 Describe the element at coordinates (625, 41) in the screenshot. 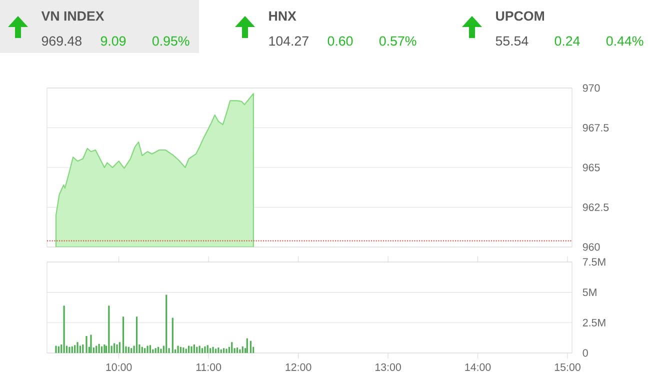

I see `text: 0.44%` at that location.